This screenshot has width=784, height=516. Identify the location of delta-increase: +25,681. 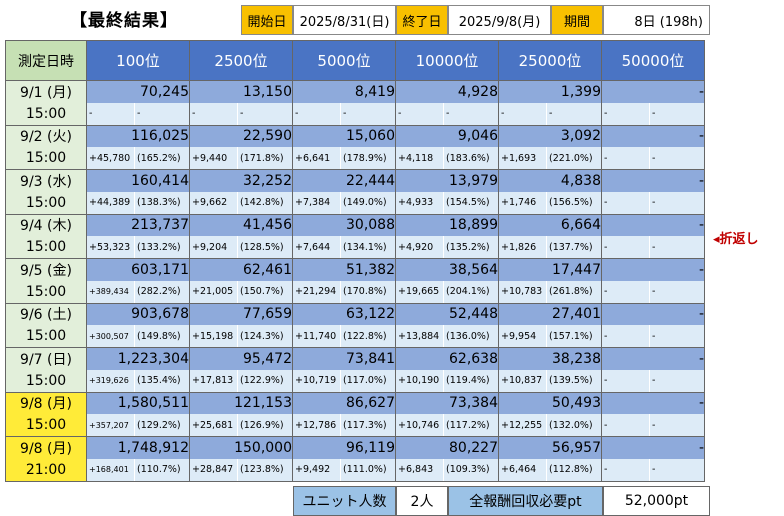
(214, 425).